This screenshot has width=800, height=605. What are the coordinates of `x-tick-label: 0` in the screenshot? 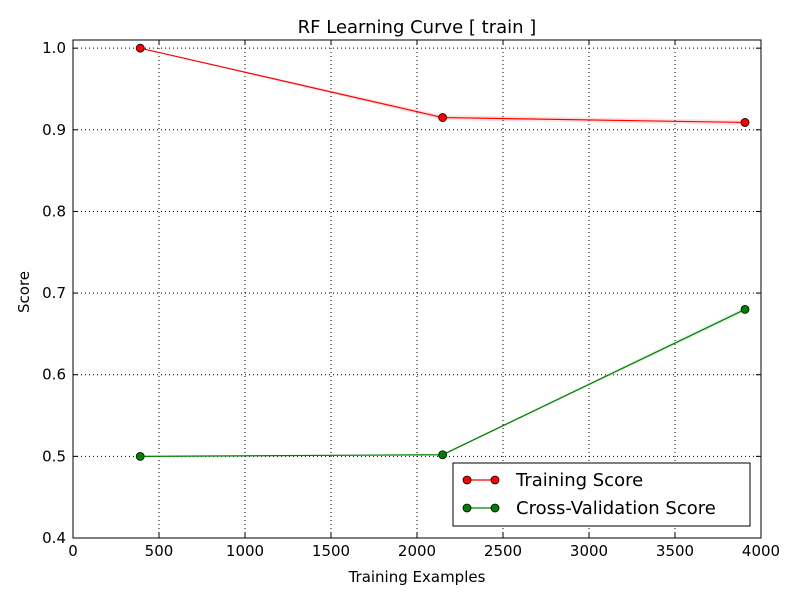 It's located at (73, 551).